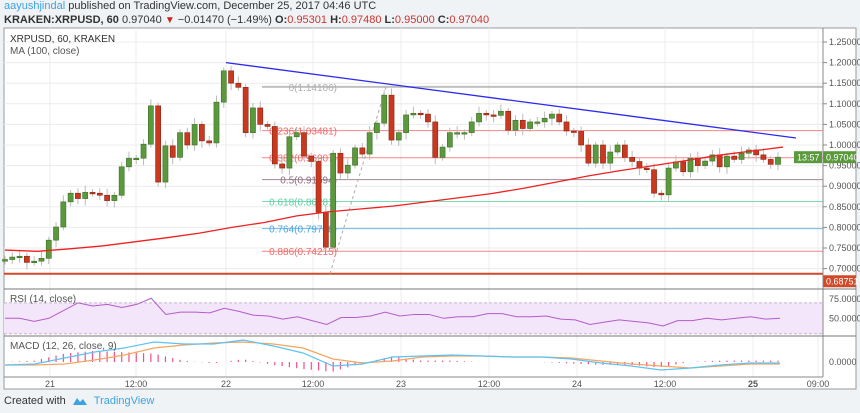 This screenshot has height=413, width=860. I want to click on fib-level-label: 0.236(1.03481), so click(303, 132).